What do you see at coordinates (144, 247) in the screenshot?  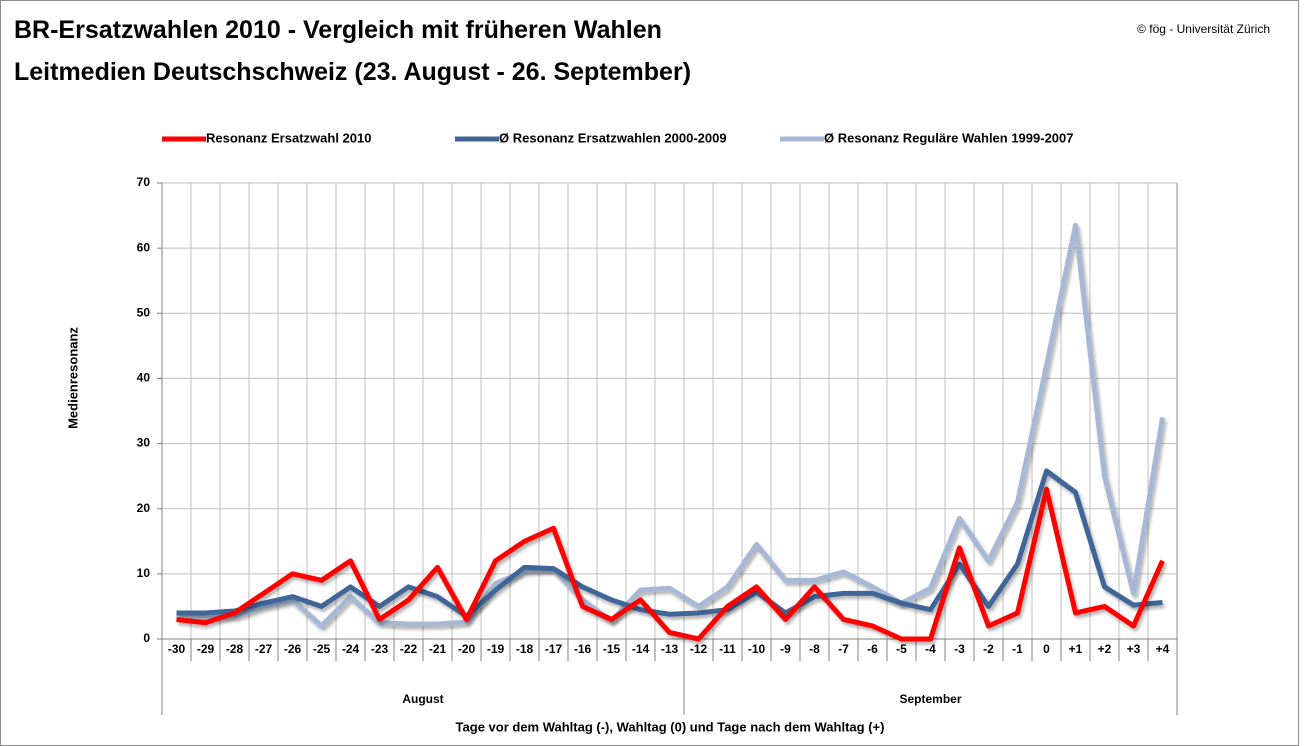 I see `y-tick-label: 60` at bounding box center [144, 247].